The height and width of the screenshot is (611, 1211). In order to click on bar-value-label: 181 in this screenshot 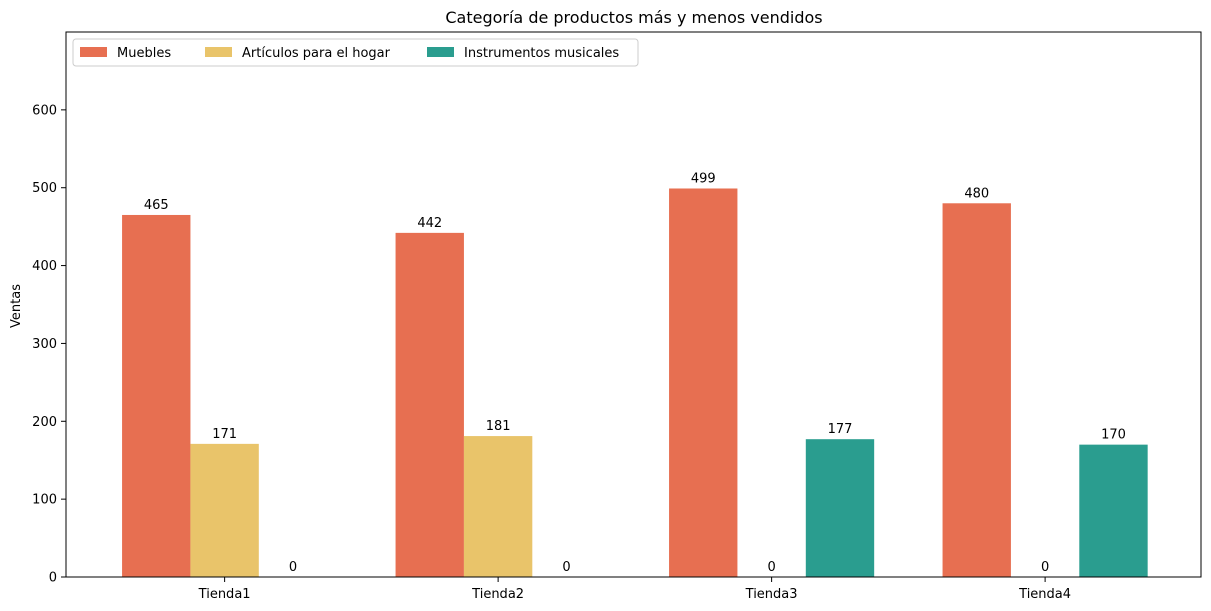, I will do `click(498, 426)`.